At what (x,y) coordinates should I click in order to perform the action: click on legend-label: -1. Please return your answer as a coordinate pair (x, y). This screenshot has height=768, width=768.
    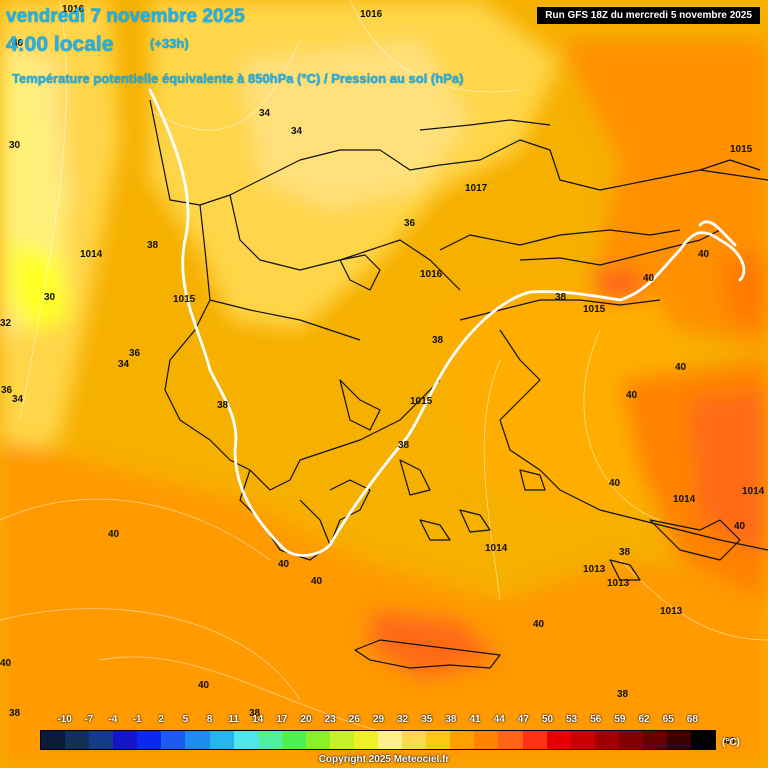
    Looking at the image, I should click on (137, 719).